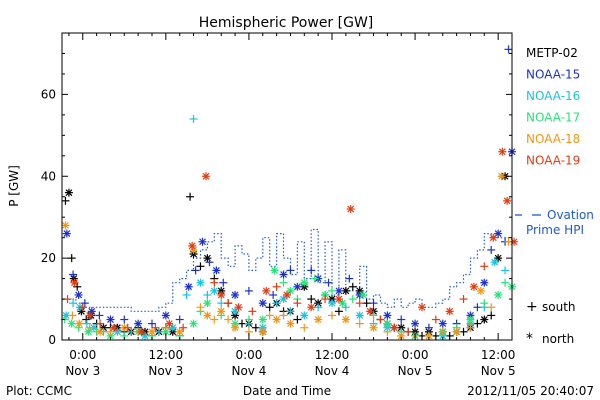 Image resolution: width=600 pixels, height=400 pixels. What do you see at coordinates (554, 222) in the screenshot?
I see `ovation-legend: Ovation Prime HPI` at bounding box center [554, 222].